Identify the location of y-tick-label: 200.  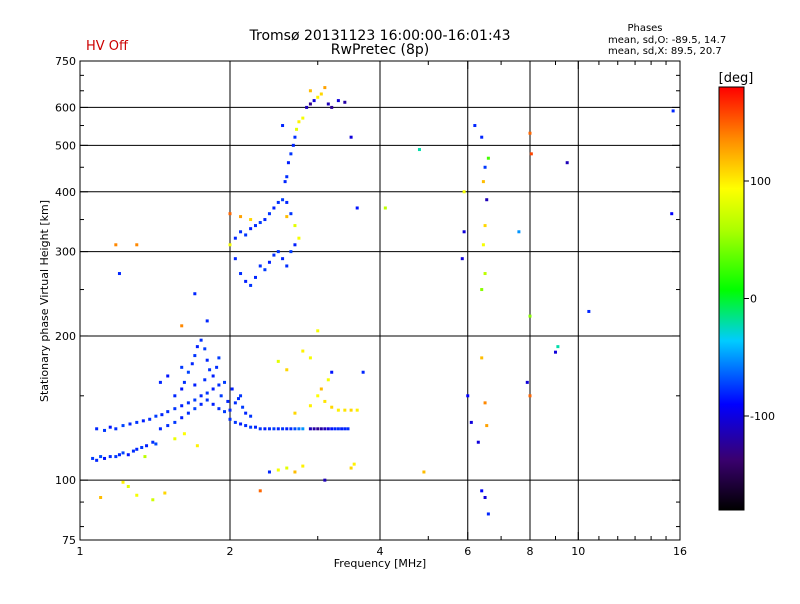
(65, 336).